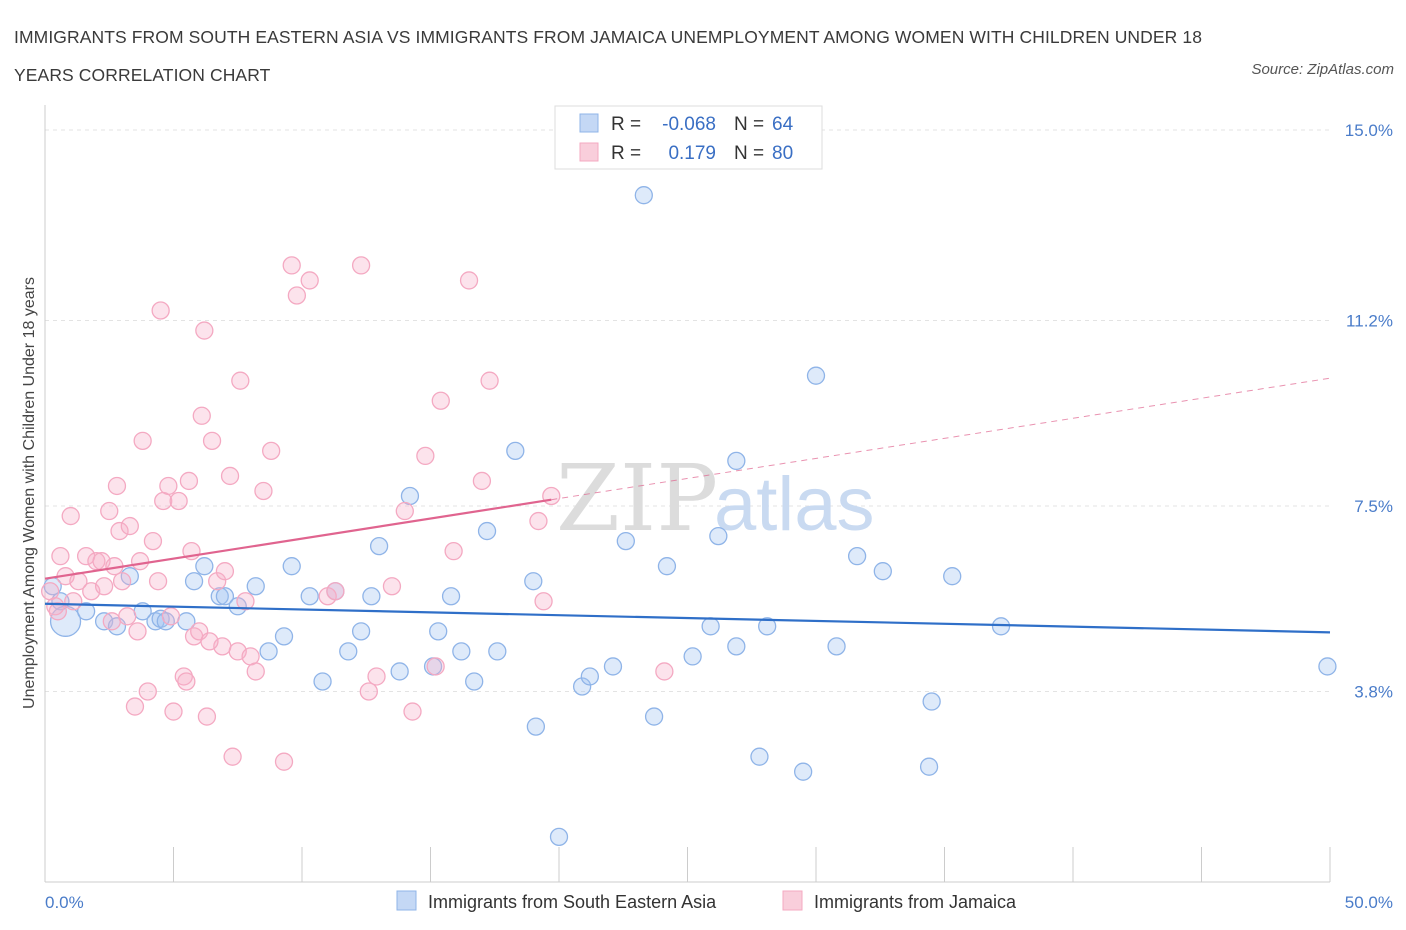 This screenshot has width=1406, height=930. Describe the element at coordinates (572, 902) in the screenshot. I see `bottom-legend-label-asia: Immigrants from South Eastern Asia` at that location.